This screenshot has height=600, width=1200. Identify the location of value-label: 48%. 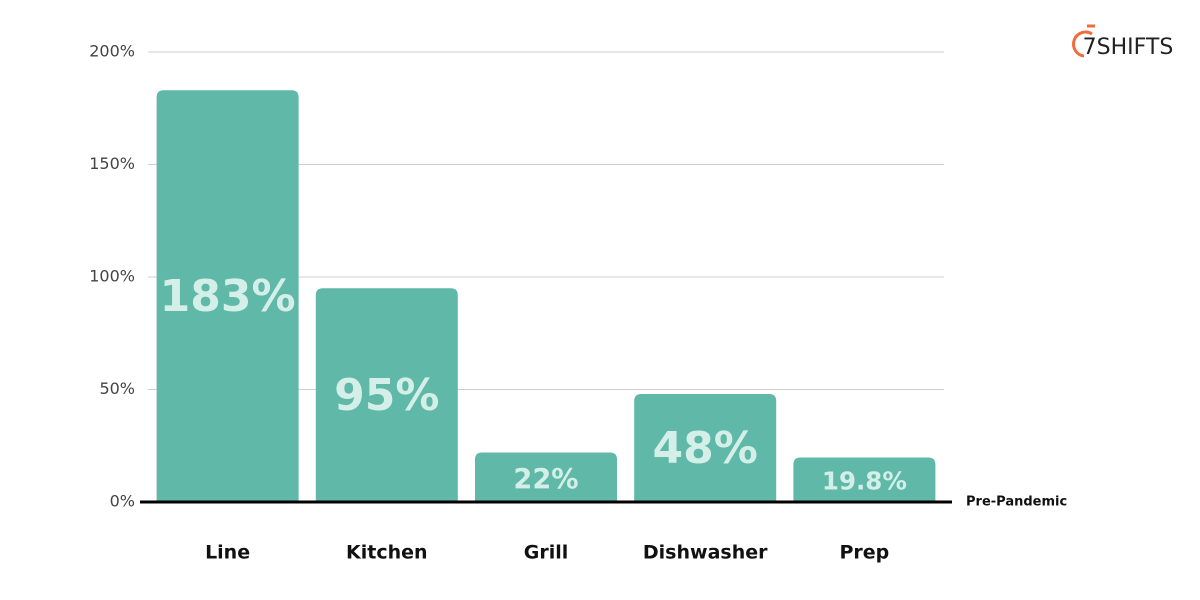
(705, 448).